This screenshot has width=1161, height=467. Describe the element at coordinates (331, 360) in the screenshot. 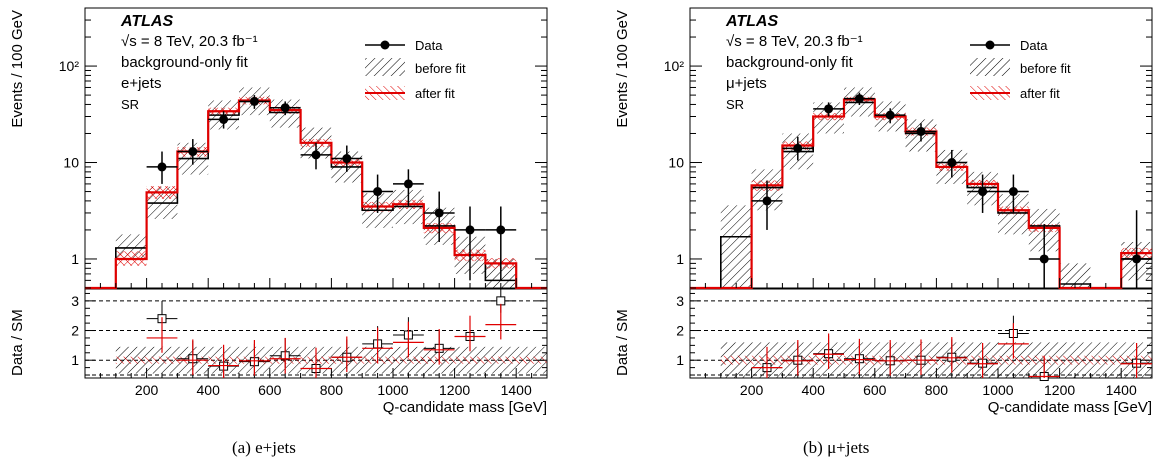

I see `ratio-after-fit-band` at that location.